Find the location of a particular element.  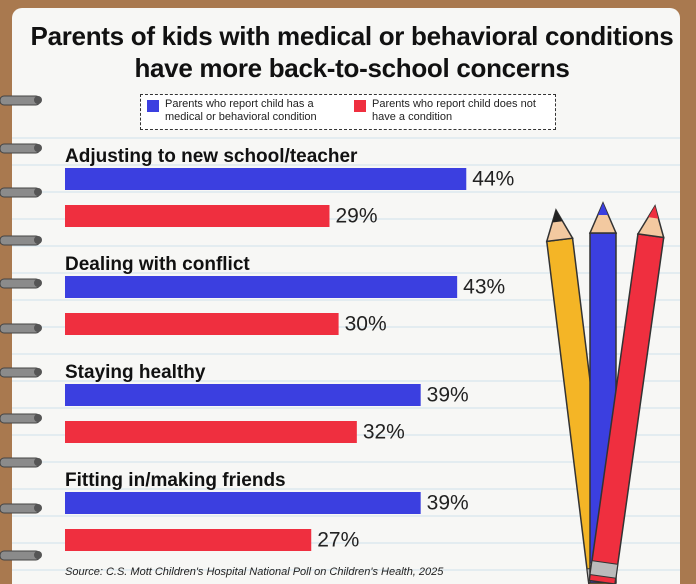

value-label: 44% is located at coordinates (493, 179).